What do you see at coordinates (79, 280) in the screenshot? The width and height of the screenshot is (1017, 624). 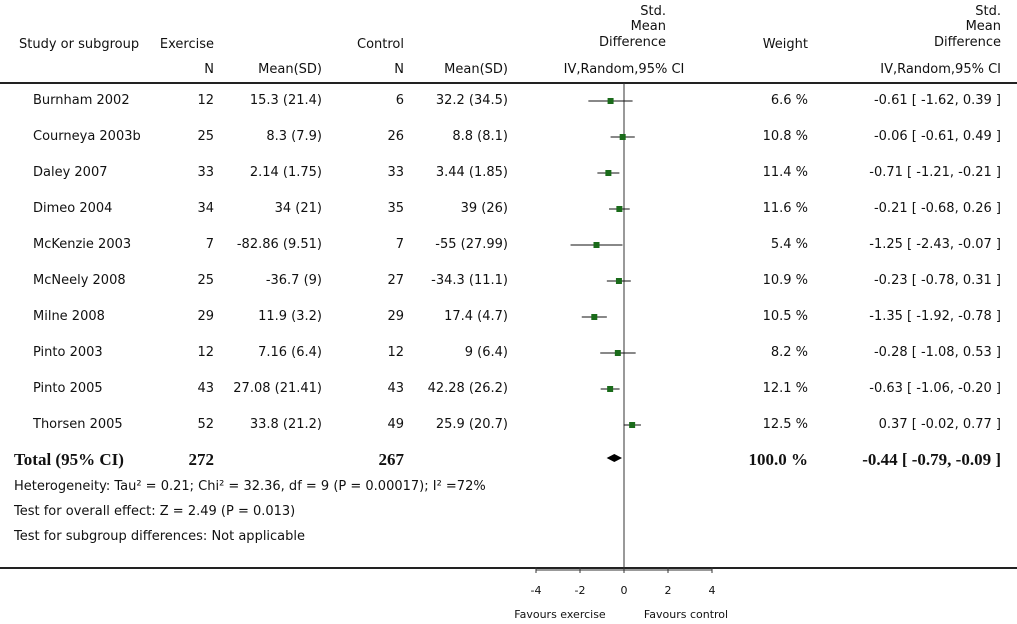 I see `row-study-name: McNeely 2008` at bounding box center [79, 280].